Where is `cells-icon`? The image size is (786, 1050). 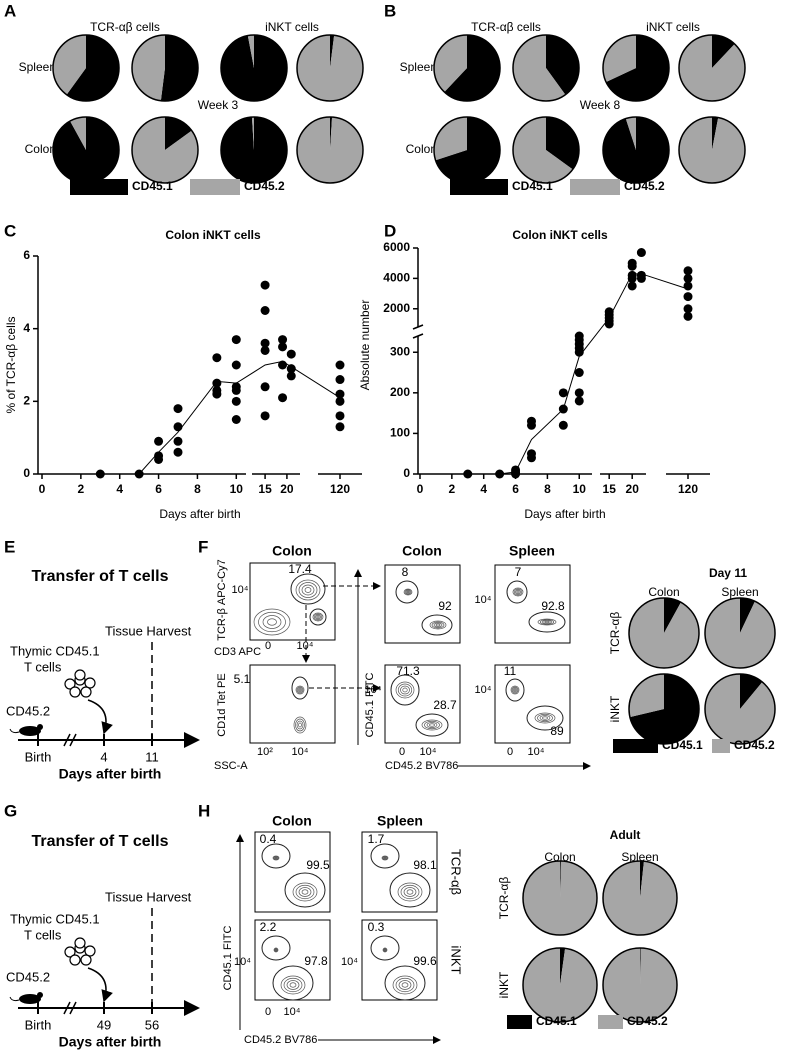 cells-icon is located at coordinates (80, 951).